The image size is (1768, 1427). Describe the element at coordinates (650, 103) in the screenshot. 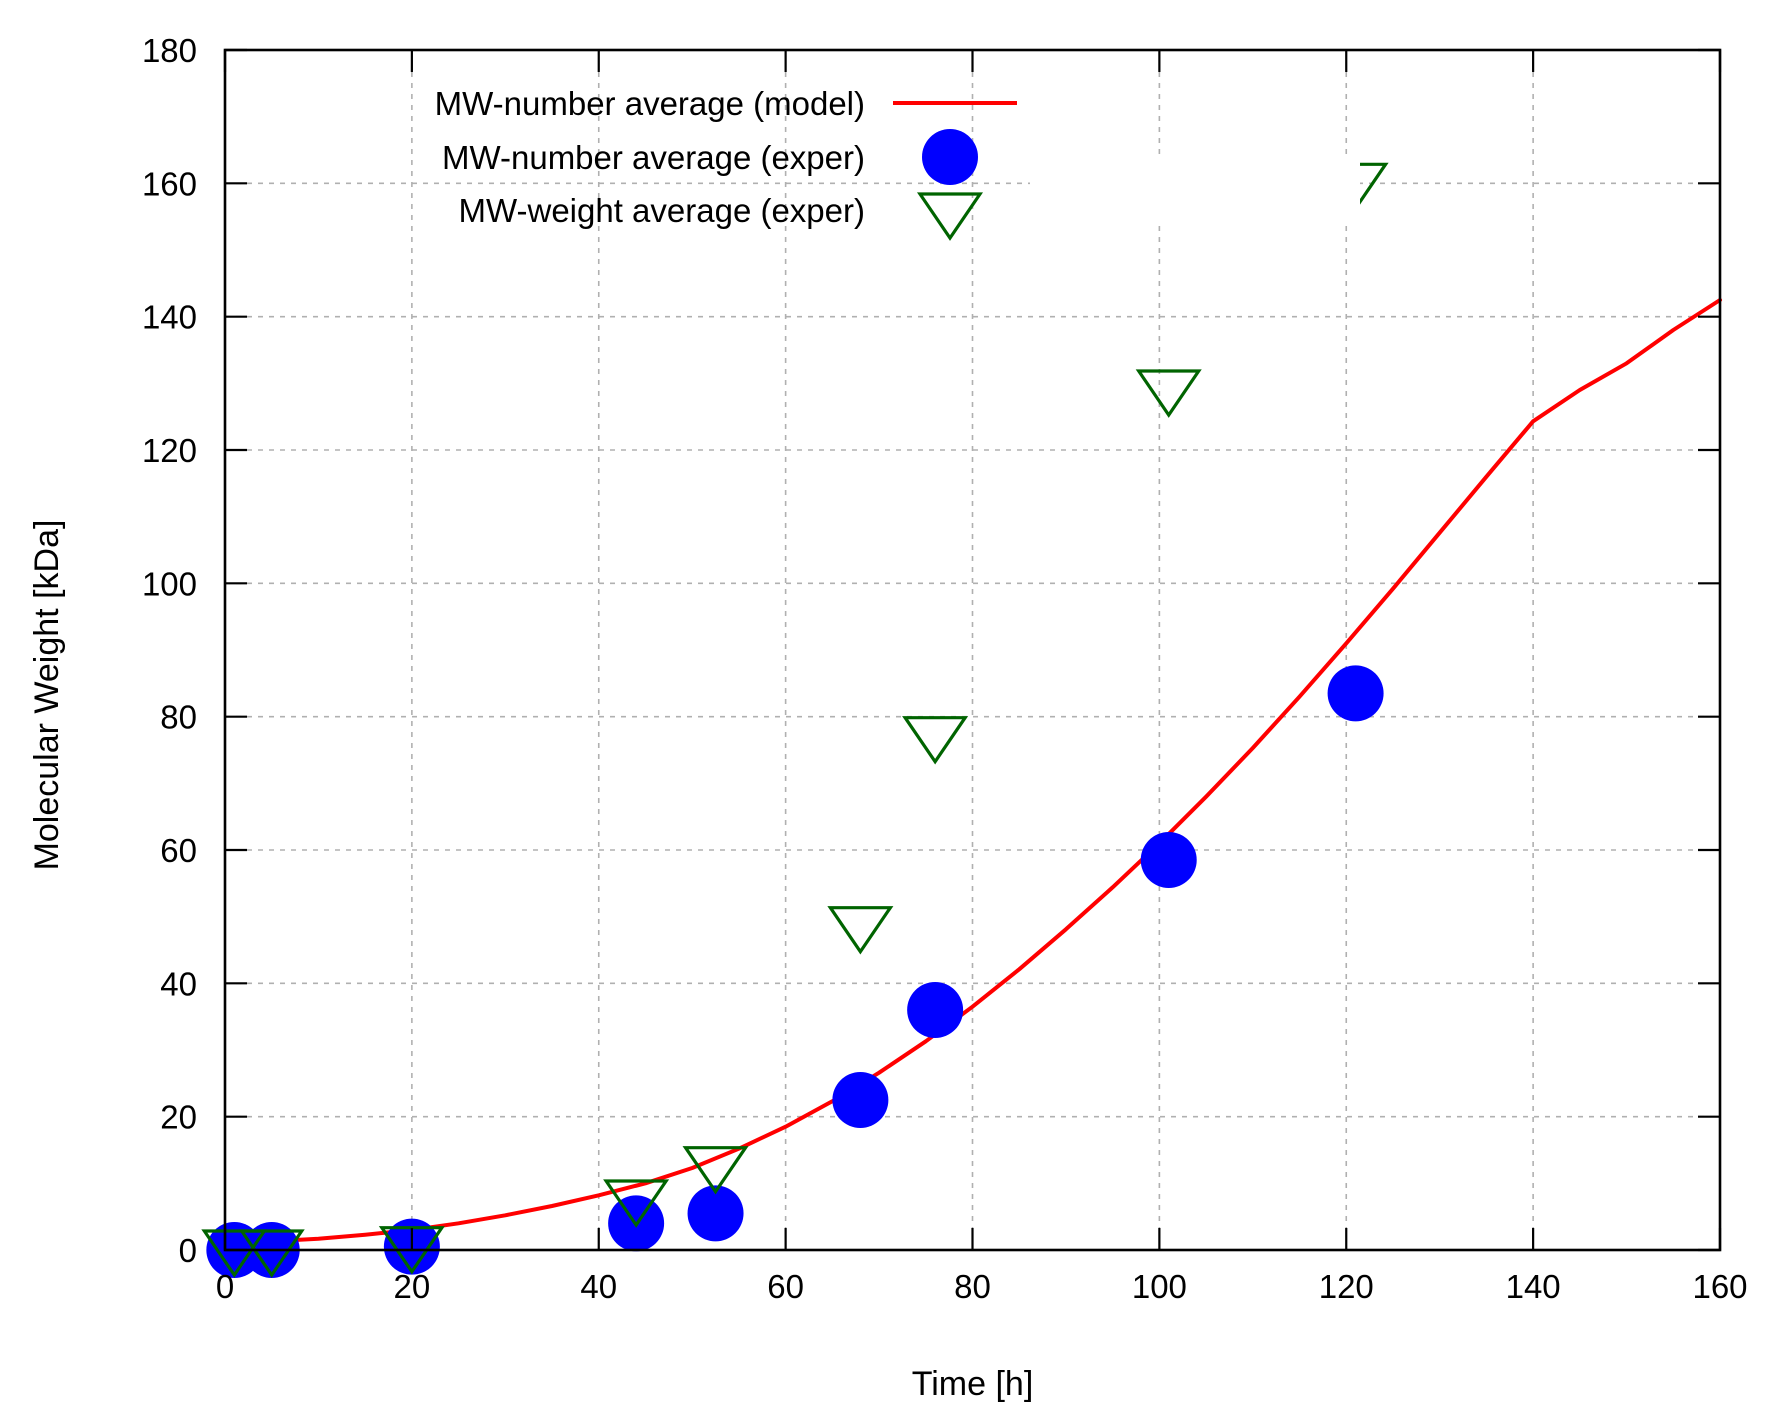

I see `legend-label-model: MW-number average (model)` at that location.